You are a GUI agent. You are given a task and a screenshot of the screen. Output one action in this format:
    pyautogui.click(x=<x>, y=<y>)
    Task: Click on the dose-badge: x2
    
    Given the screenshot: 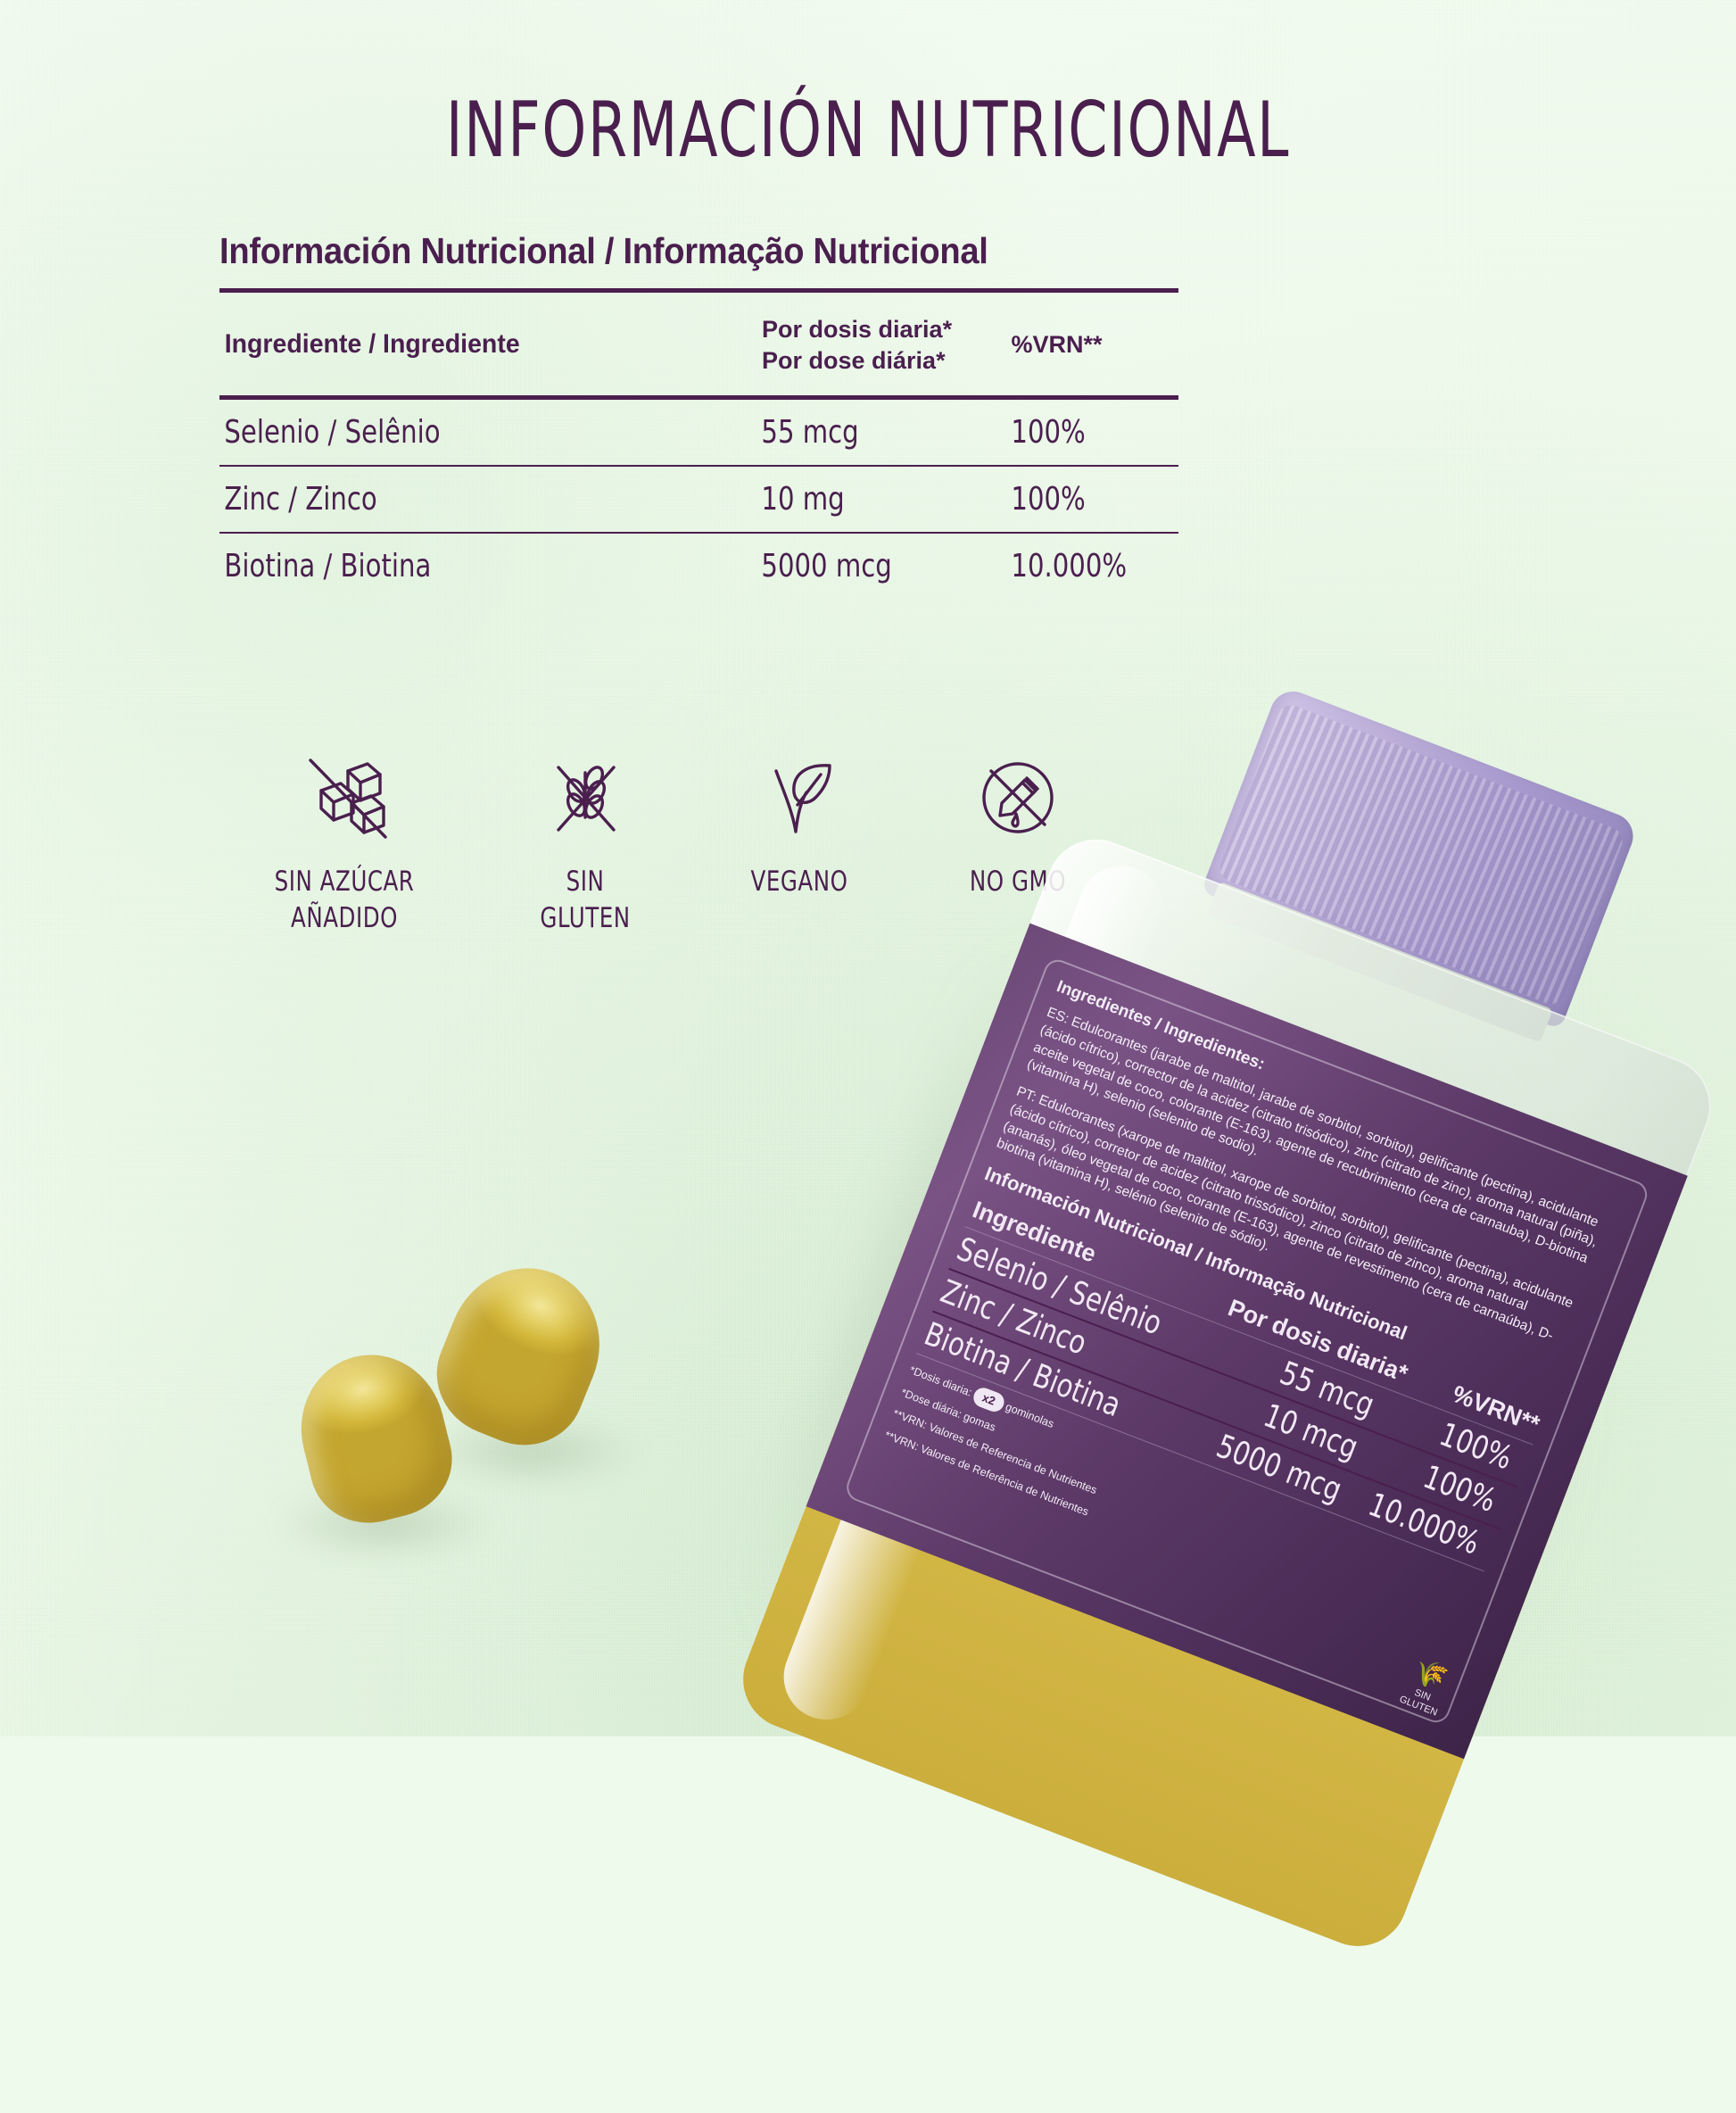 What is the action you would take?
    pyautogui.click(x=989, y=1399)
    